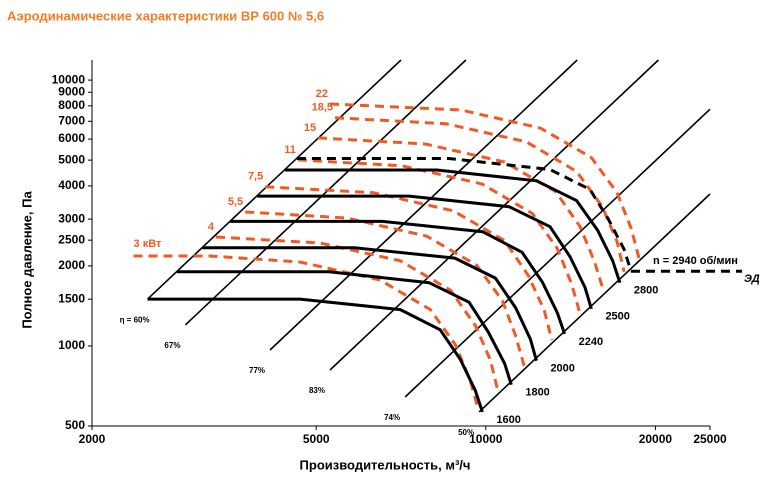 Image resolution: width=768 pixels, height=491 pixels. I want to click on power-label: 22, so click(322, 94).